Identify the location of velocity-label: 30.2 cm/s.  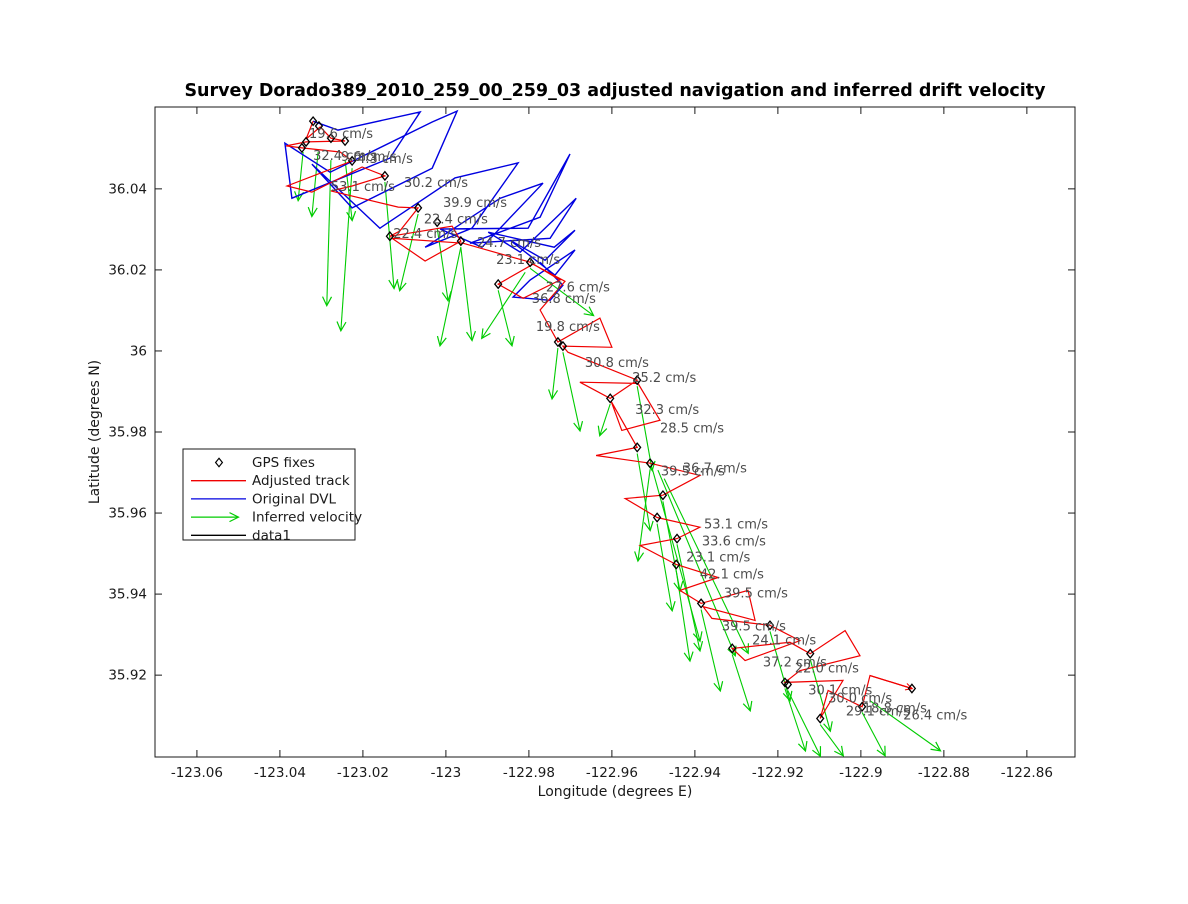
(436, 183).